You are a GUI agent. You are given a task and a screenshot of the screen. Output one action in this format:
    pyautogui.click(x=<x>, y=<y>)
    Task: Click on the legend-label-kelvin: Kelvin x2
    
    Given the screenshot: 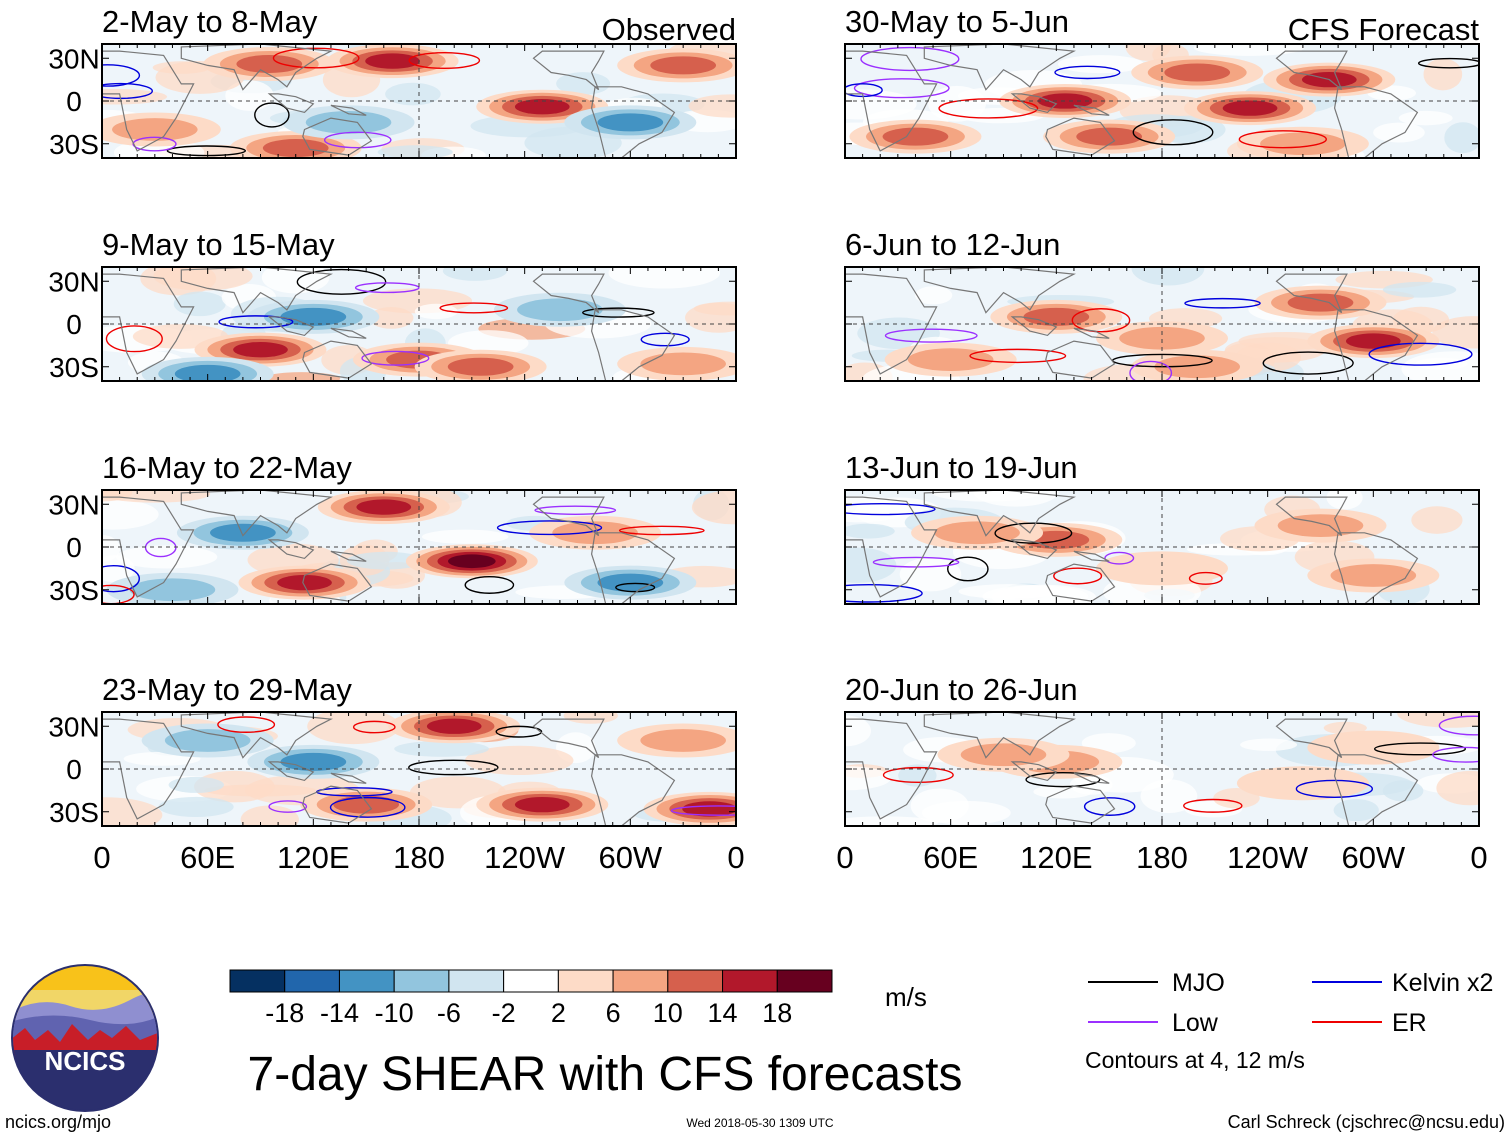 What is the action you would take?
    pyautogui.click(x=1442, y=983)
    